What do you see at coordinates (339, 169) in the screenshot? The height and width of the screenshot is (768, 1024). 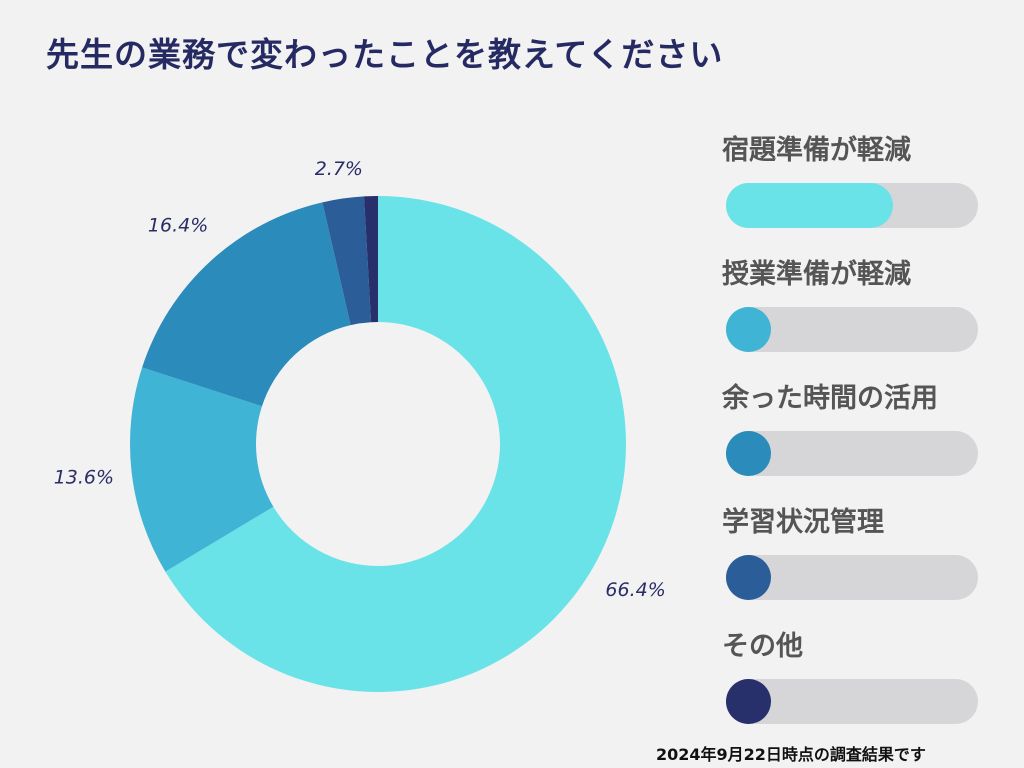 I see `slice-value-label: 2.7%` at bounding box center [339, 169].